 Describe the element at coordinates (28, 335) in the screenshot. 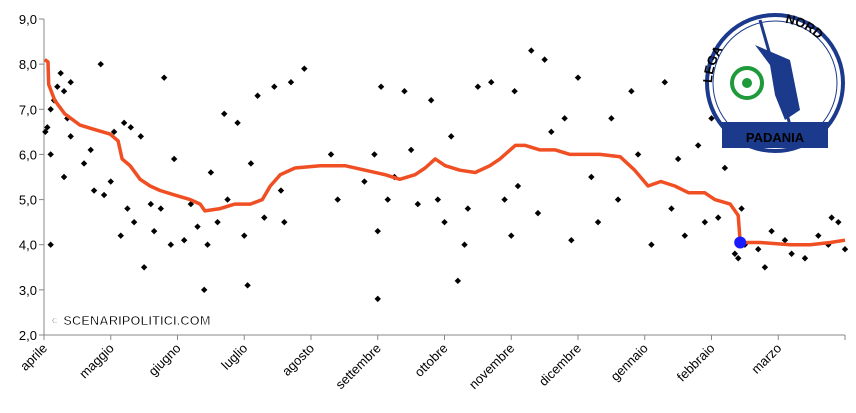

I see `y-tick-label: 2,0` at that location.